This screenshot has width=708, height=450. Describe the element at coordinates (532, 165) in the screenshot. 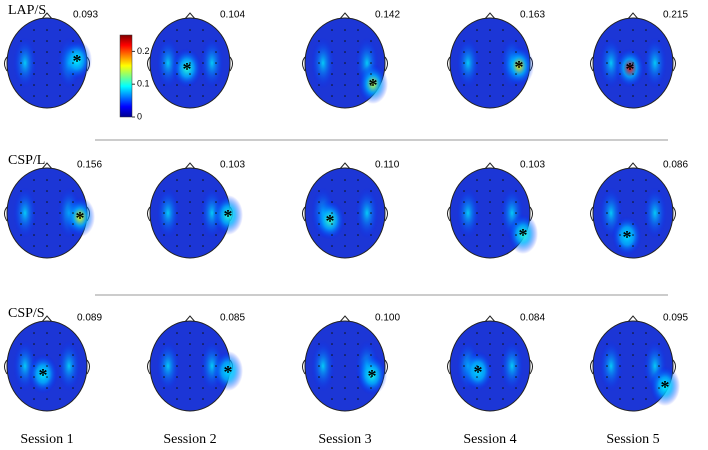

I see `max-value: 0.103` at that location.